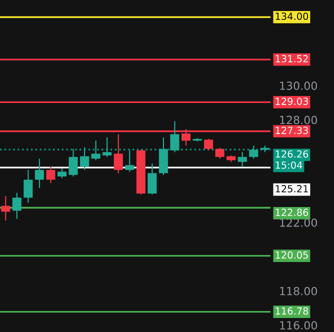 The height and width of the screenshot is (332, 334). Describe the element at coordinates (299, 120) in the screenshot. I see `y-tick-label: 128.00` at that location.